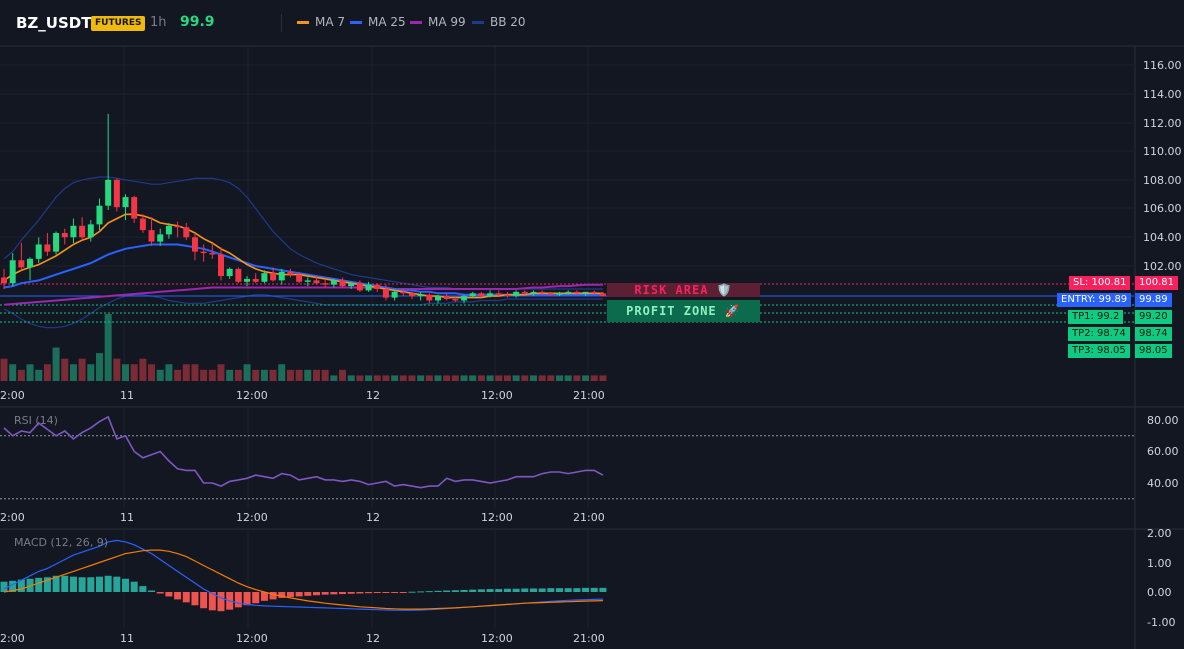 This screenshot has width=1184, height=649. I want to click on macd-signal-line, so click(303, 579).